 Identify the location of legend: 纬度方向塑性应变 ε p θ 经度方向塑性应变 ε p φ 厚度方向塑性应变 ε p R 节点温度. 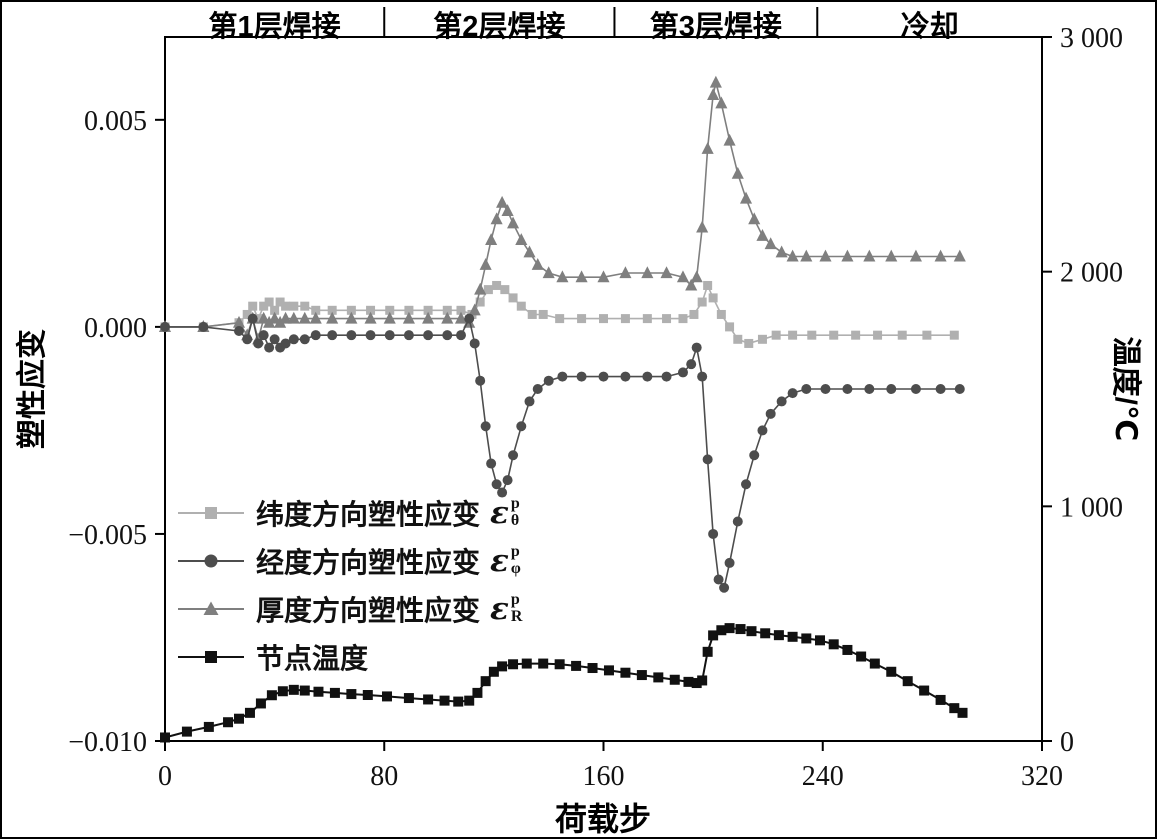
(350, 585).